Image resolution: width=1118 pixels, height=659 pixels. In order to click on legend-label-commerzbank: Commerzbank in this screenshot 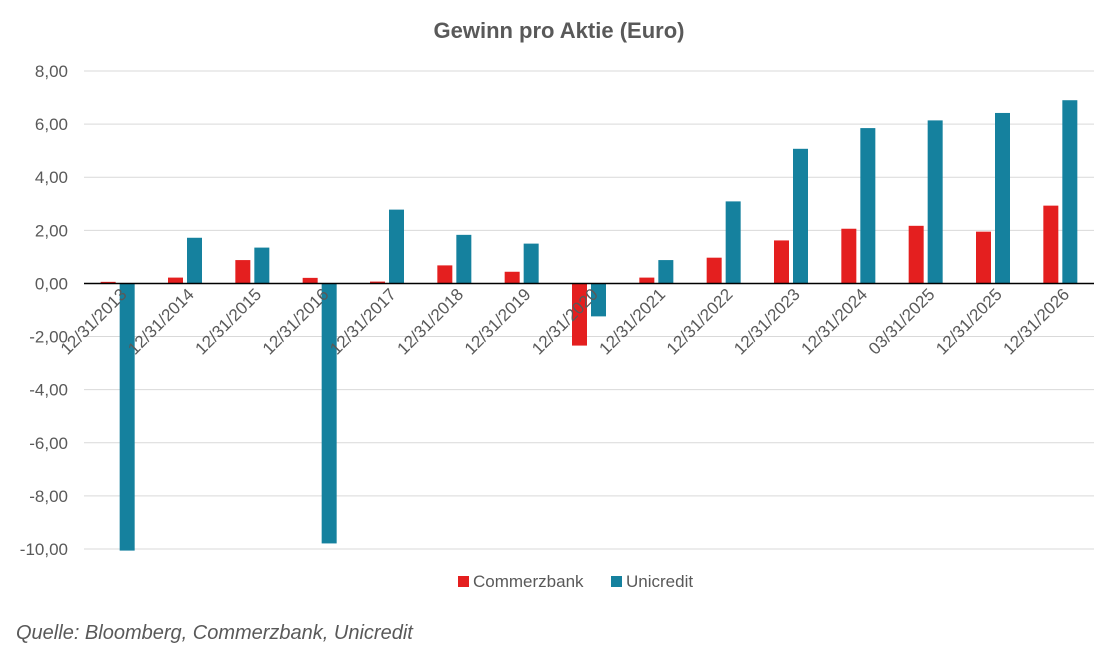, I will do `click(528, 581)`.